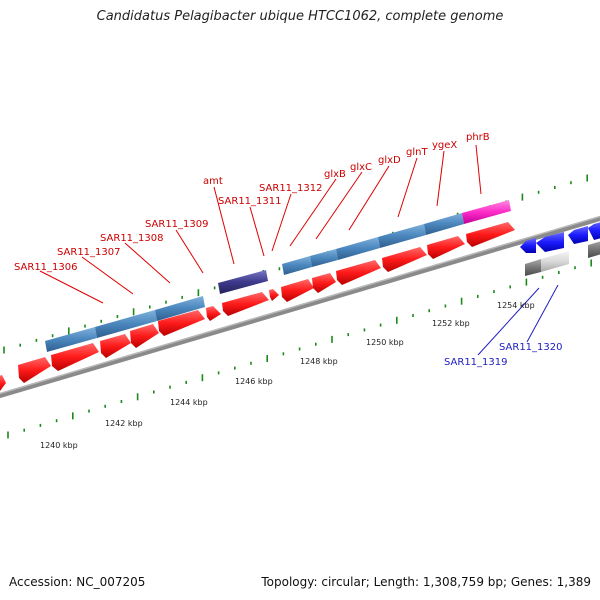 The width and height of the screenshot is (600, 600). I want to click on gene-label-sar11-1320: SAR11_1320, so click(531, 347).